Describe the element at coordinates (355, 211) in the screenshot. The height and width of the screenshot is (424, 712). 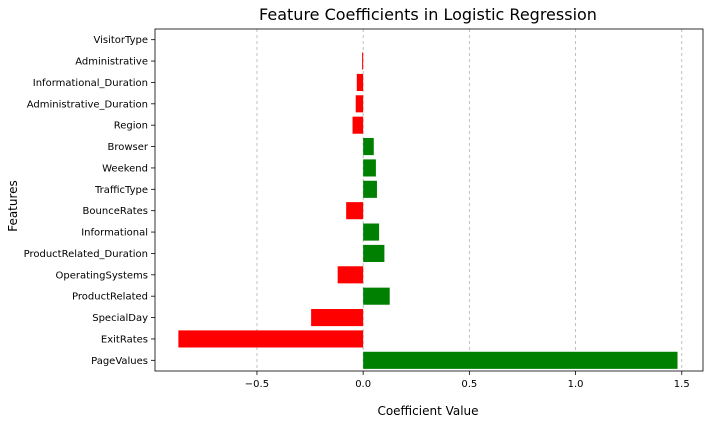
I see `bar-bouncerates` at that location.